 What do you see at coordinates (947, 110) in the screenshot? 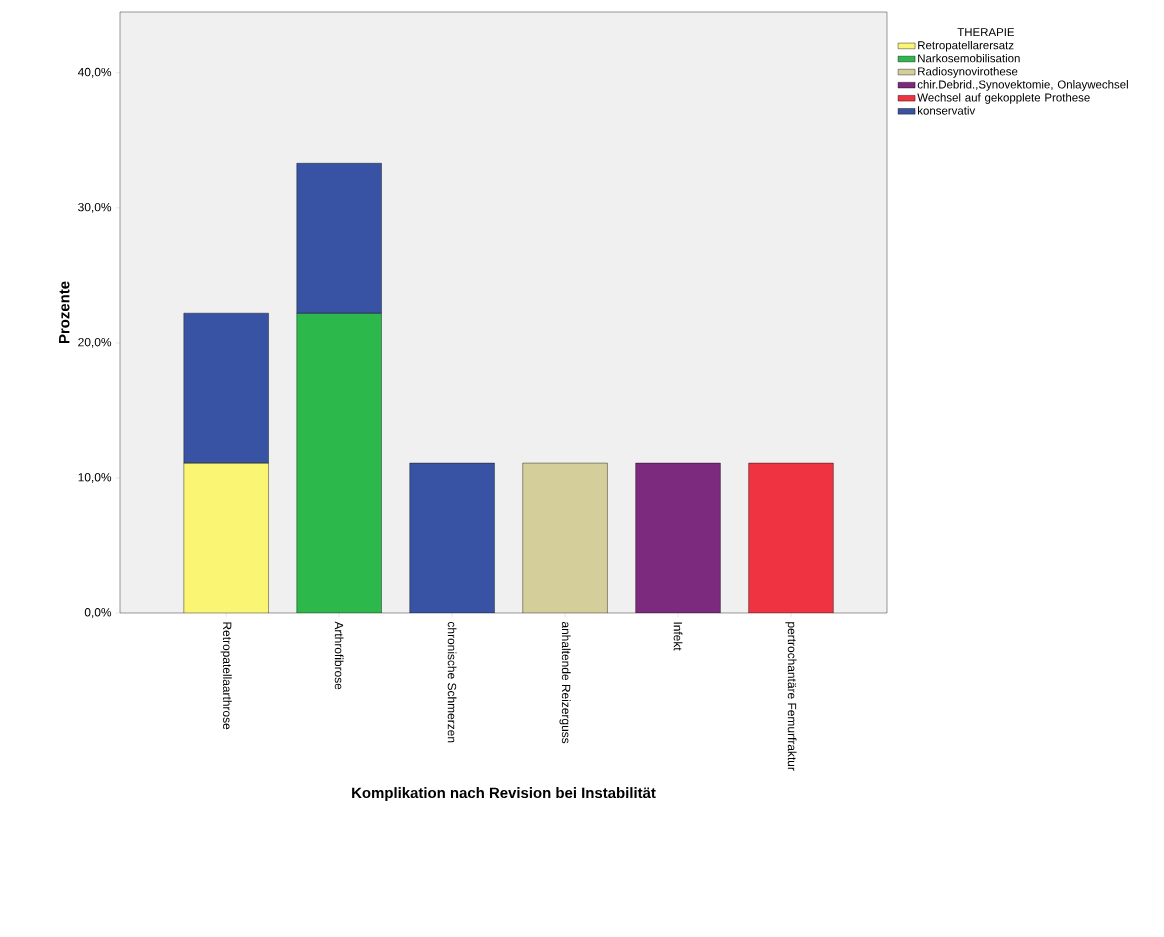
I see `legend-label: konservativ` at bounding box center [947, 110].